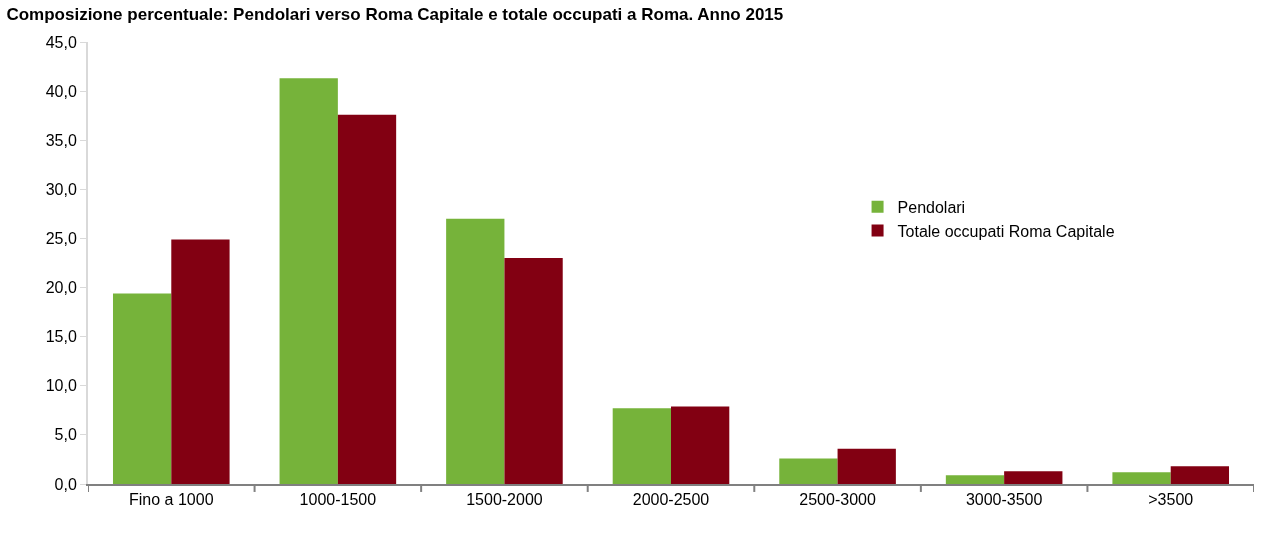  What do you see at coordinates (1171, 500) in the screenshot?
I see `x-tick-label: >3500` at bounding box center [1171, 500].